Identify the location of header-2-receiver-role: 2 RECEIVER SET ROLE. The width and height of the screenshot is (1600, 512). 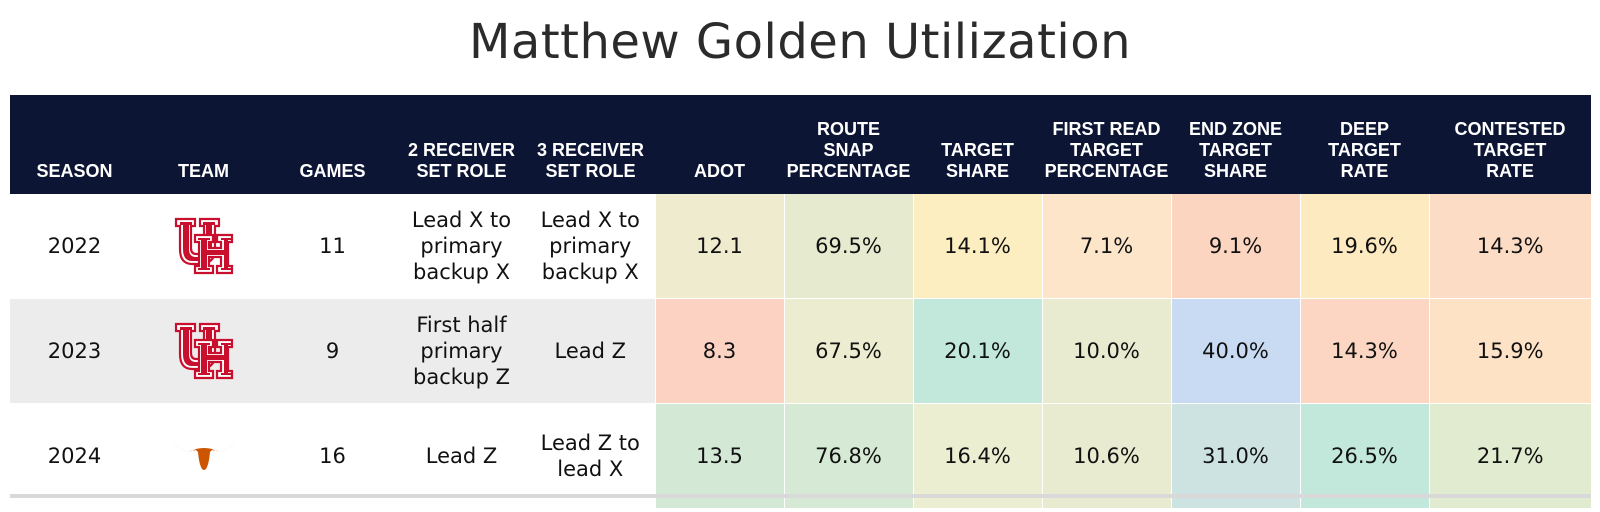
(461, 144).